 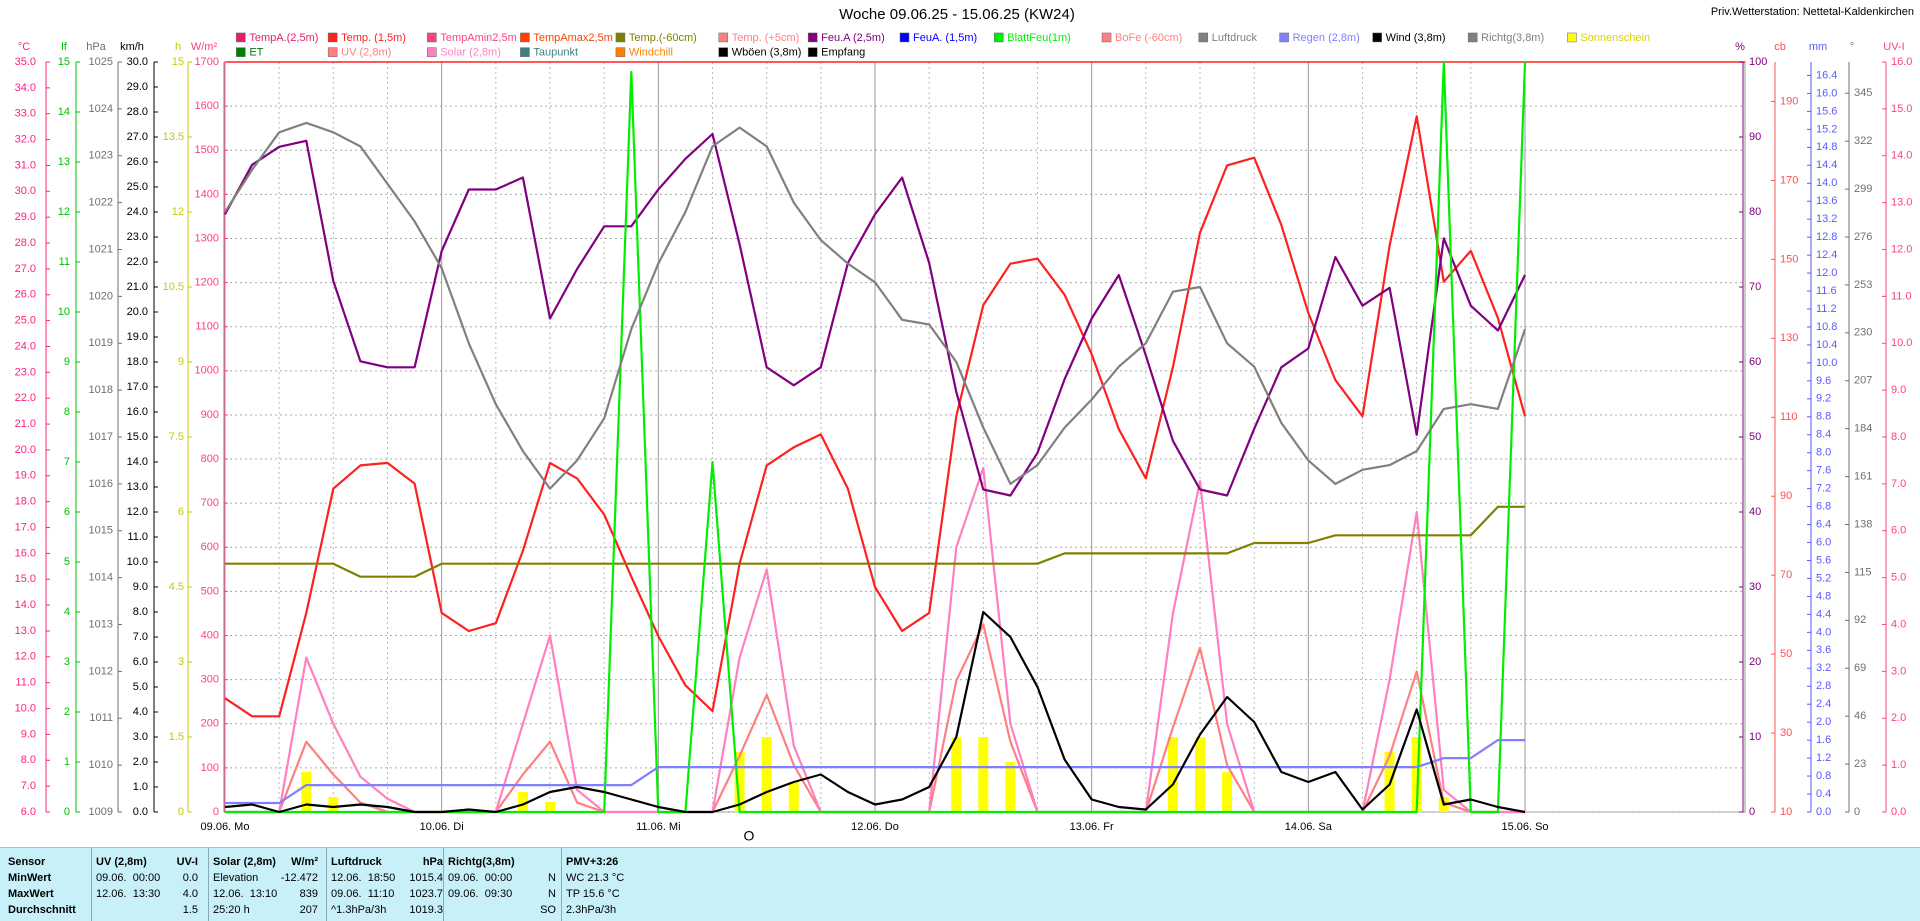 I want to click on y-tick-label: 8.4, so click(x=1823, y=435).